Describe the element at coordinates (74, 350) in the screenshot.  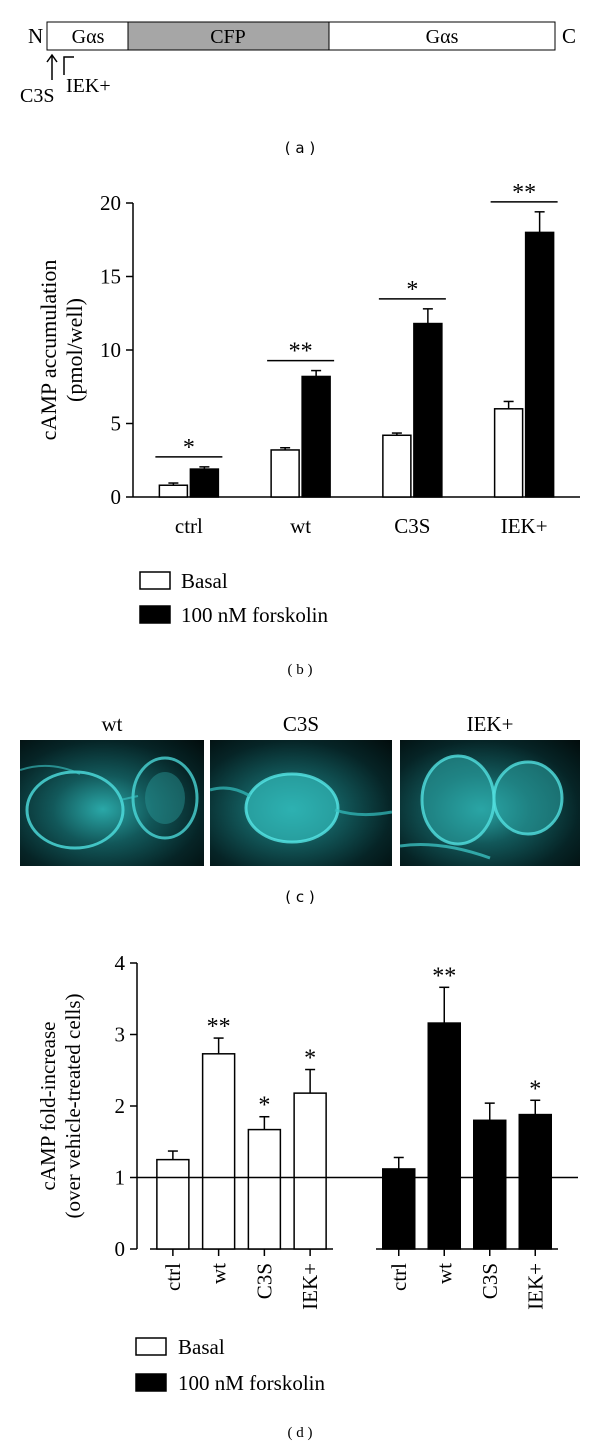
I see `y-axis-label-unit: (pmol/well)` at that location.